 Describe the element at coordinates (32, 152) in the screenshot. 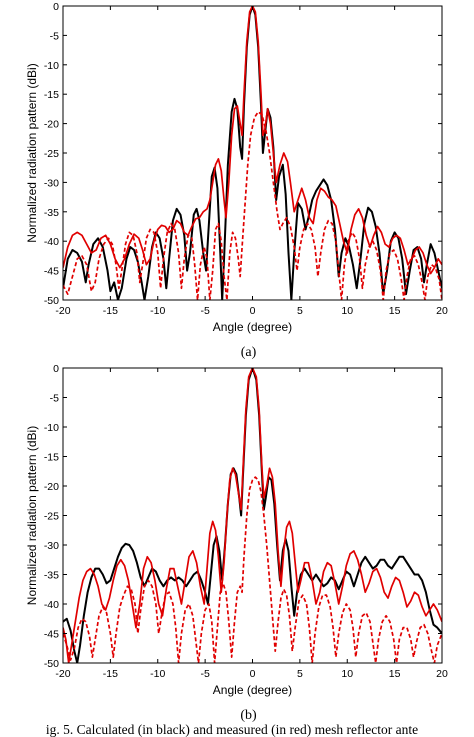

I see `panel-a-y-axis-title: Normalized radiation pattern (dBi)` at that location.